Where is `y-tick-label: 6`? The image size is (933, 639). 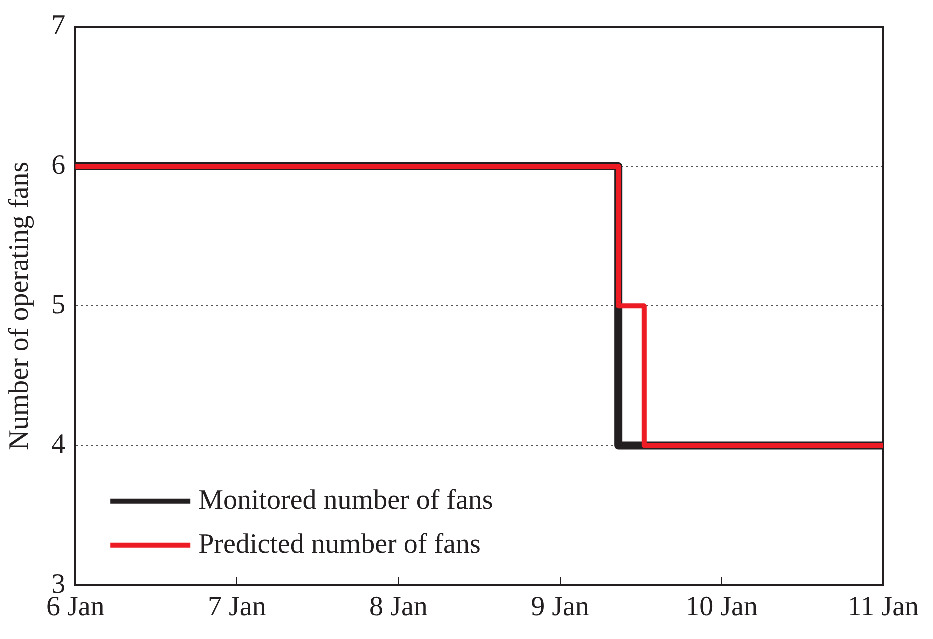 y-tick-label: 6 is located at coordinates (59, 165).